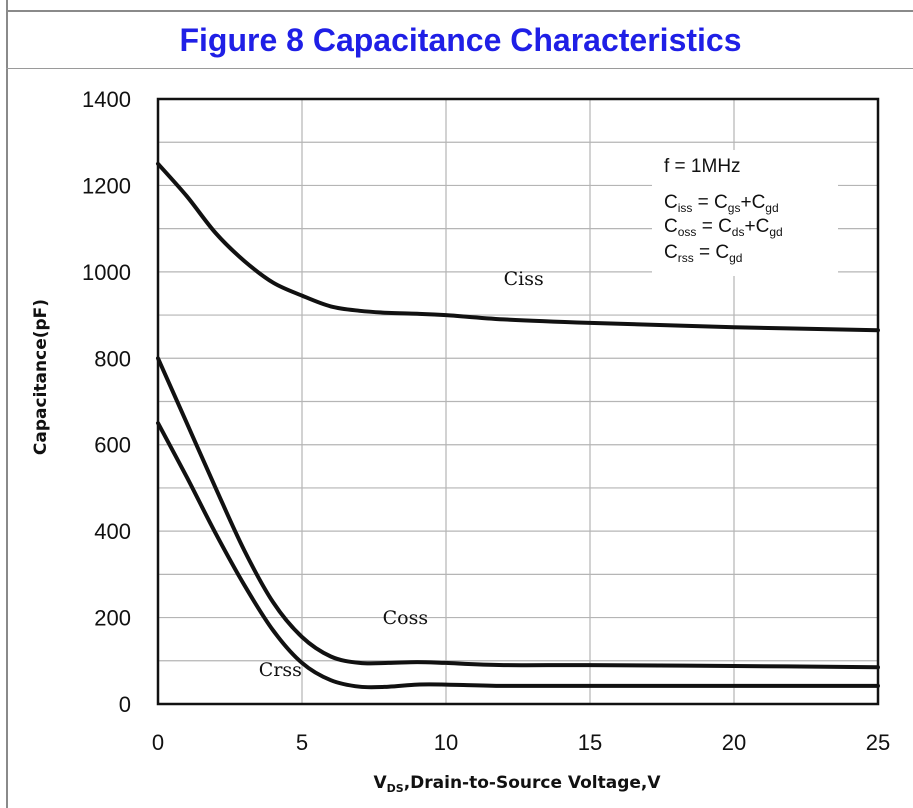 The height and width of the screenshot is (808, 913). What do you see at coordinates (459, 11) in the screenshot?
I see `frame-top-border` at bounding box center [459, 11].